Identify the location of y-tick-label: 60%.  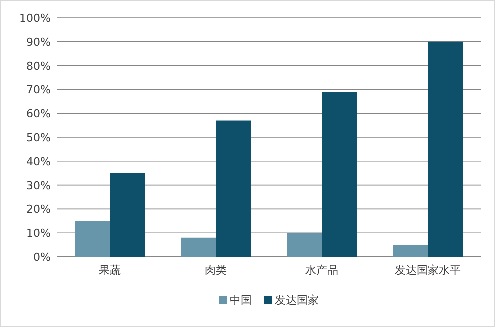
(38, 114).